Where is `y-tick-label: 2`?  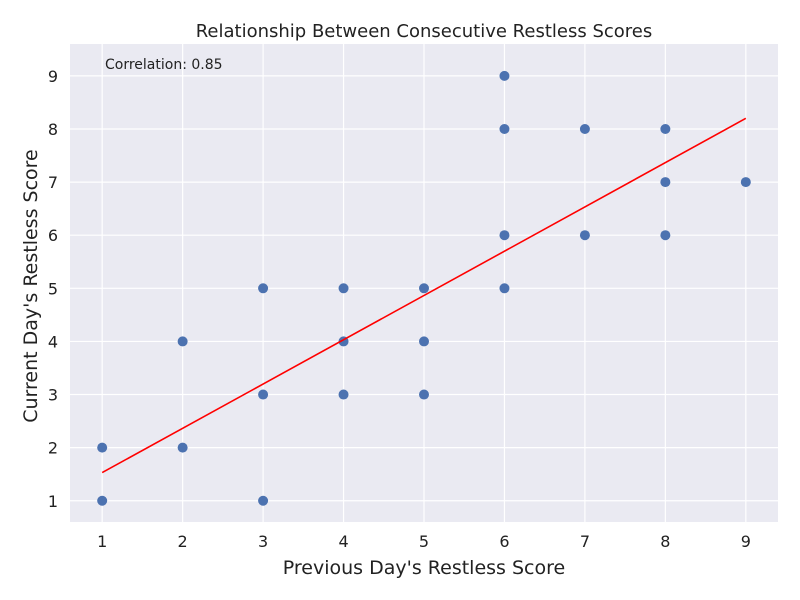 y-tick-label: 2 is located at coordinates (53, 448).